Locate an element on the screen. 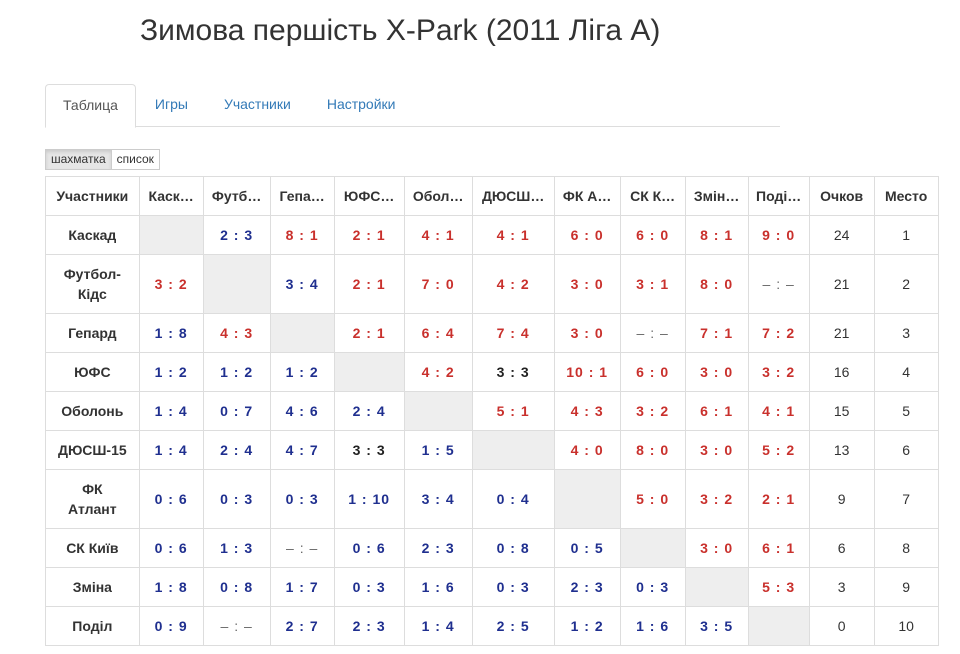 The width and height of the screenshot is (960, 654). tab: Игры is located at coordinates (171, 104).